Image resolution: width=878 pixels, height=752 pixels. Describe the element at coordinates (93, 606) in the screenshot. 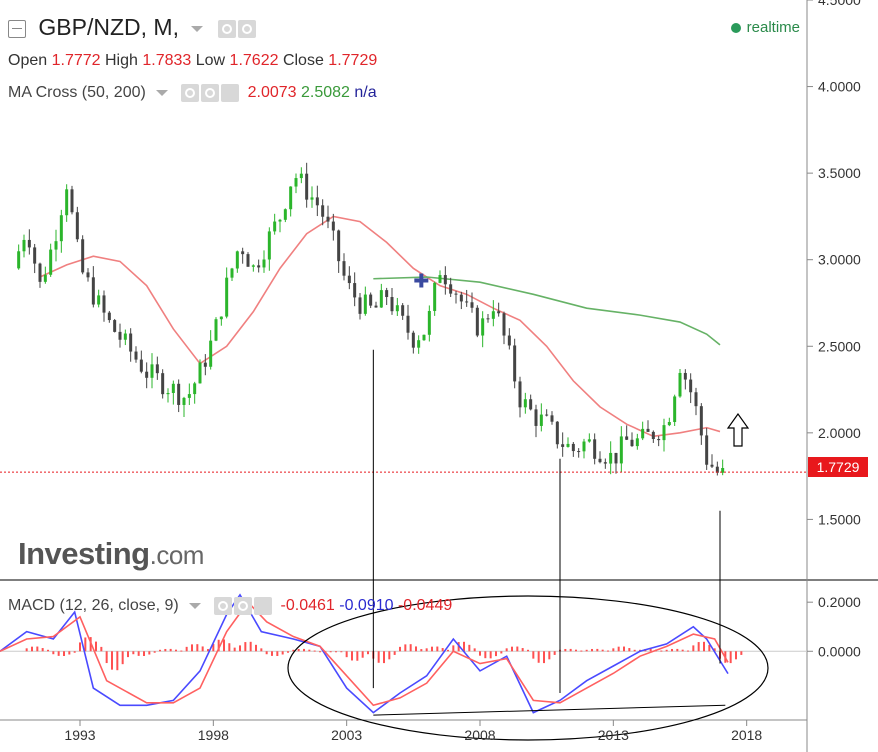

I see `macd-label: MACD (12, 26, close, 9)` at that location.